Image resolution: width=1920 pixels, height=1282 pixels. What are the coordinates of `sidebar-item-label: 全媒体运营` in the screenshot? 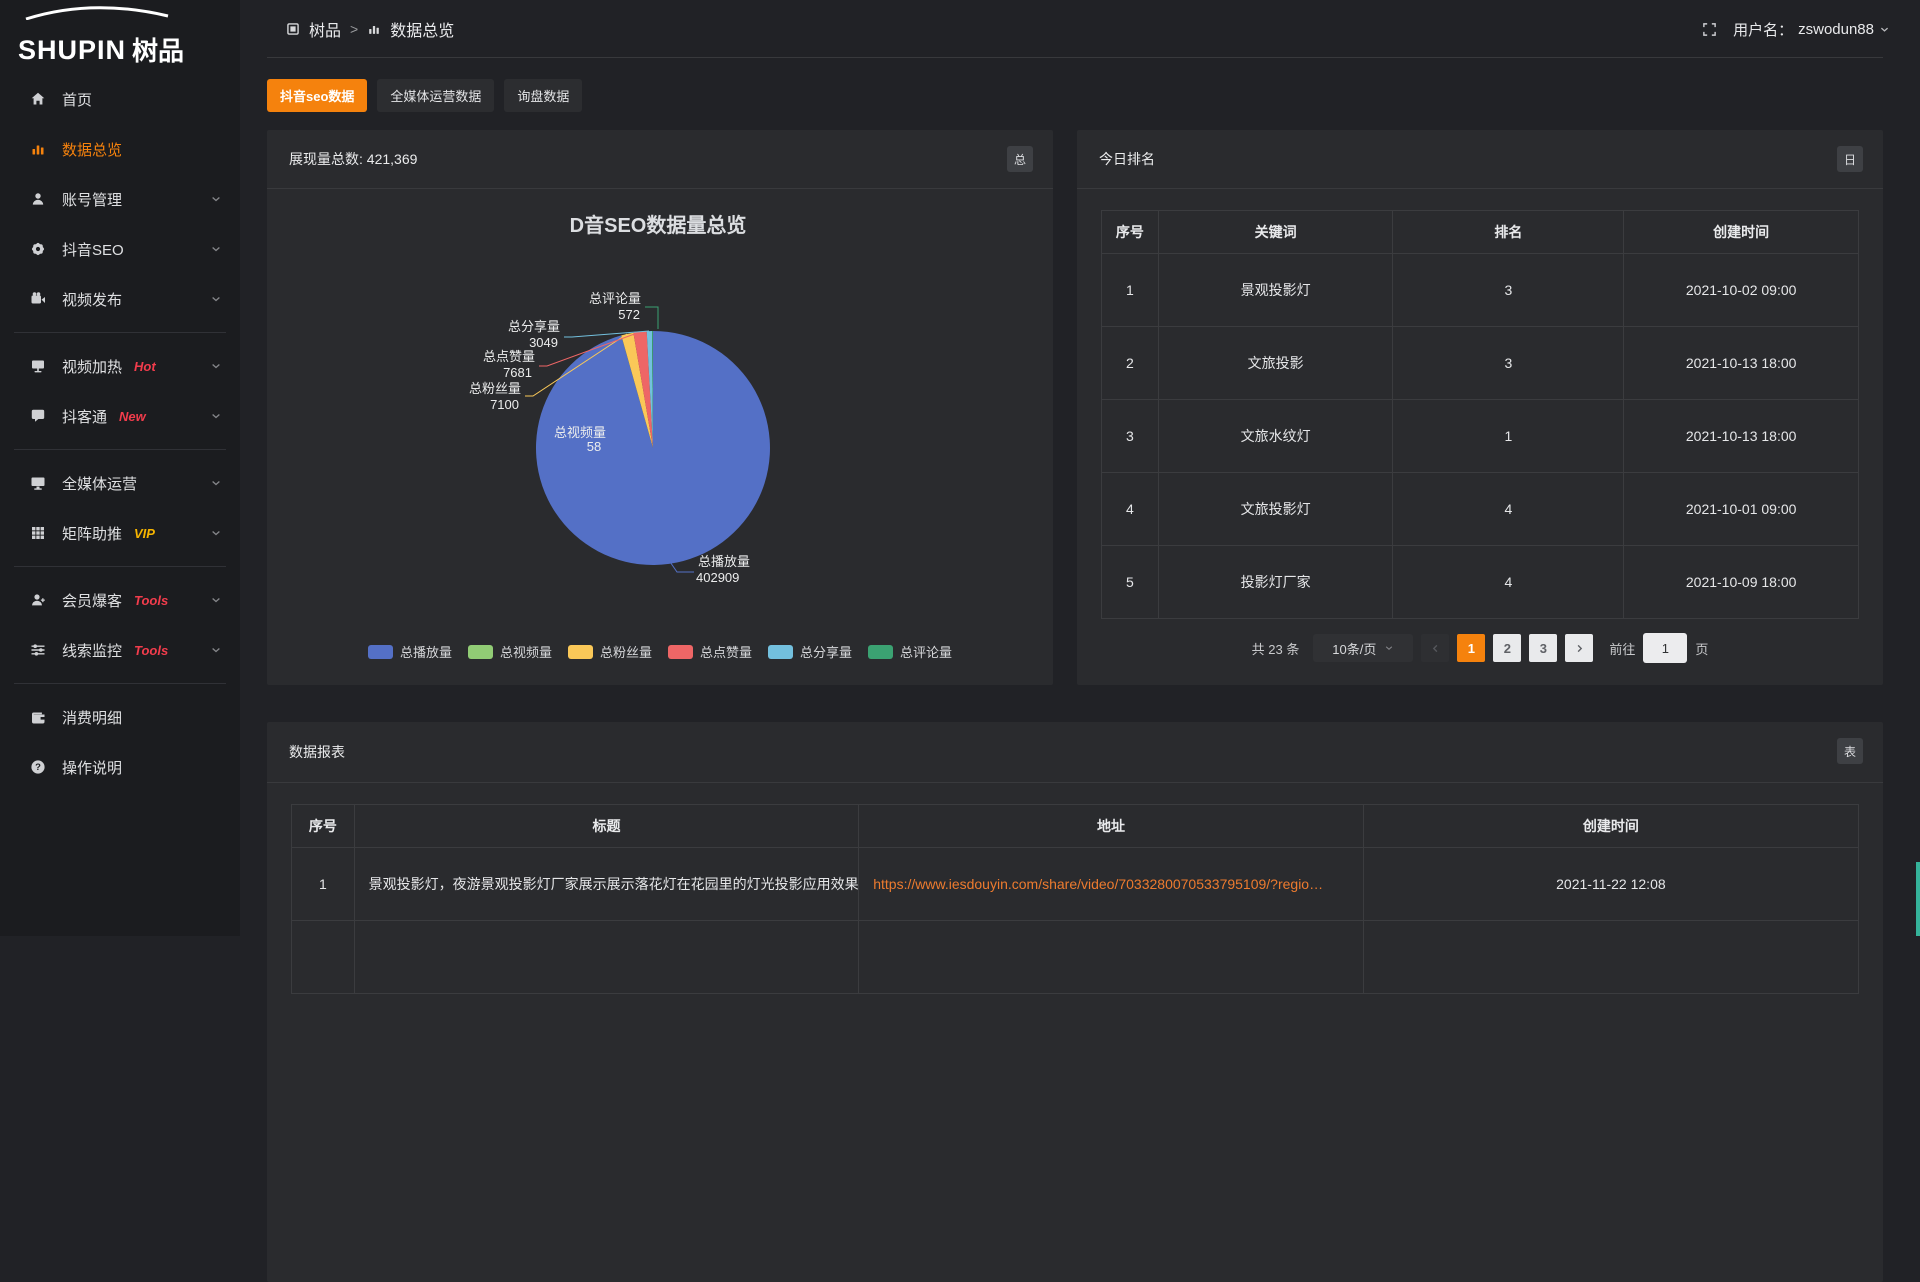 It's located at (100, 484).